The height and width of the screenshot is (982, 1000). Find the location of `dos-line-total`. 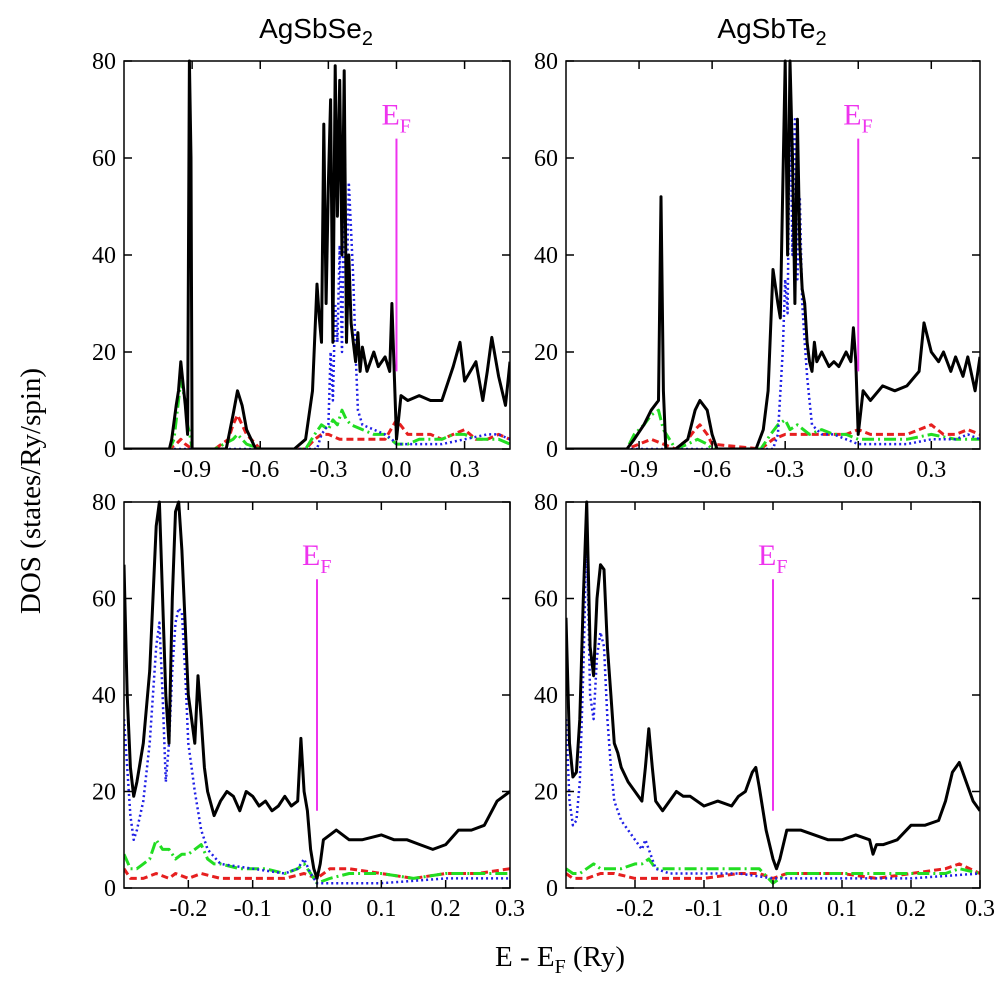

dos-line-total is located at coordinates (317, 690).